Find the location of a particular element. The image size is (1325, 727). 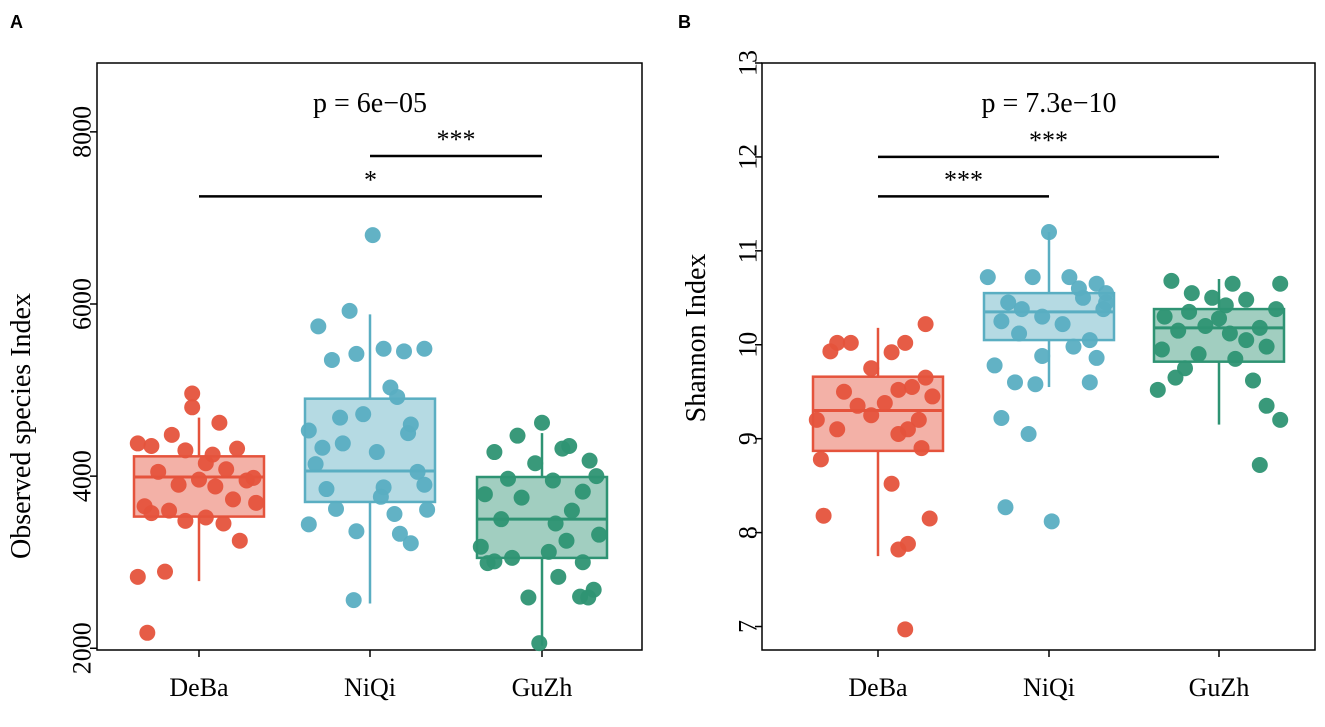

y-axis-title: Observed species Index is located at coordinates (21, 426).